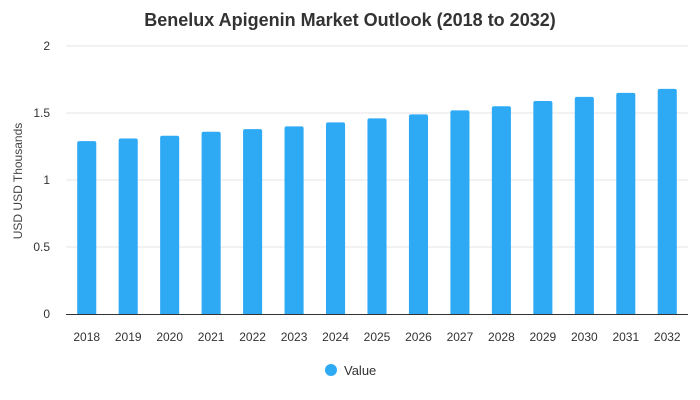 The image size is (700, 400). I want to click on x-tick-label: 2024, so click(335, 337).